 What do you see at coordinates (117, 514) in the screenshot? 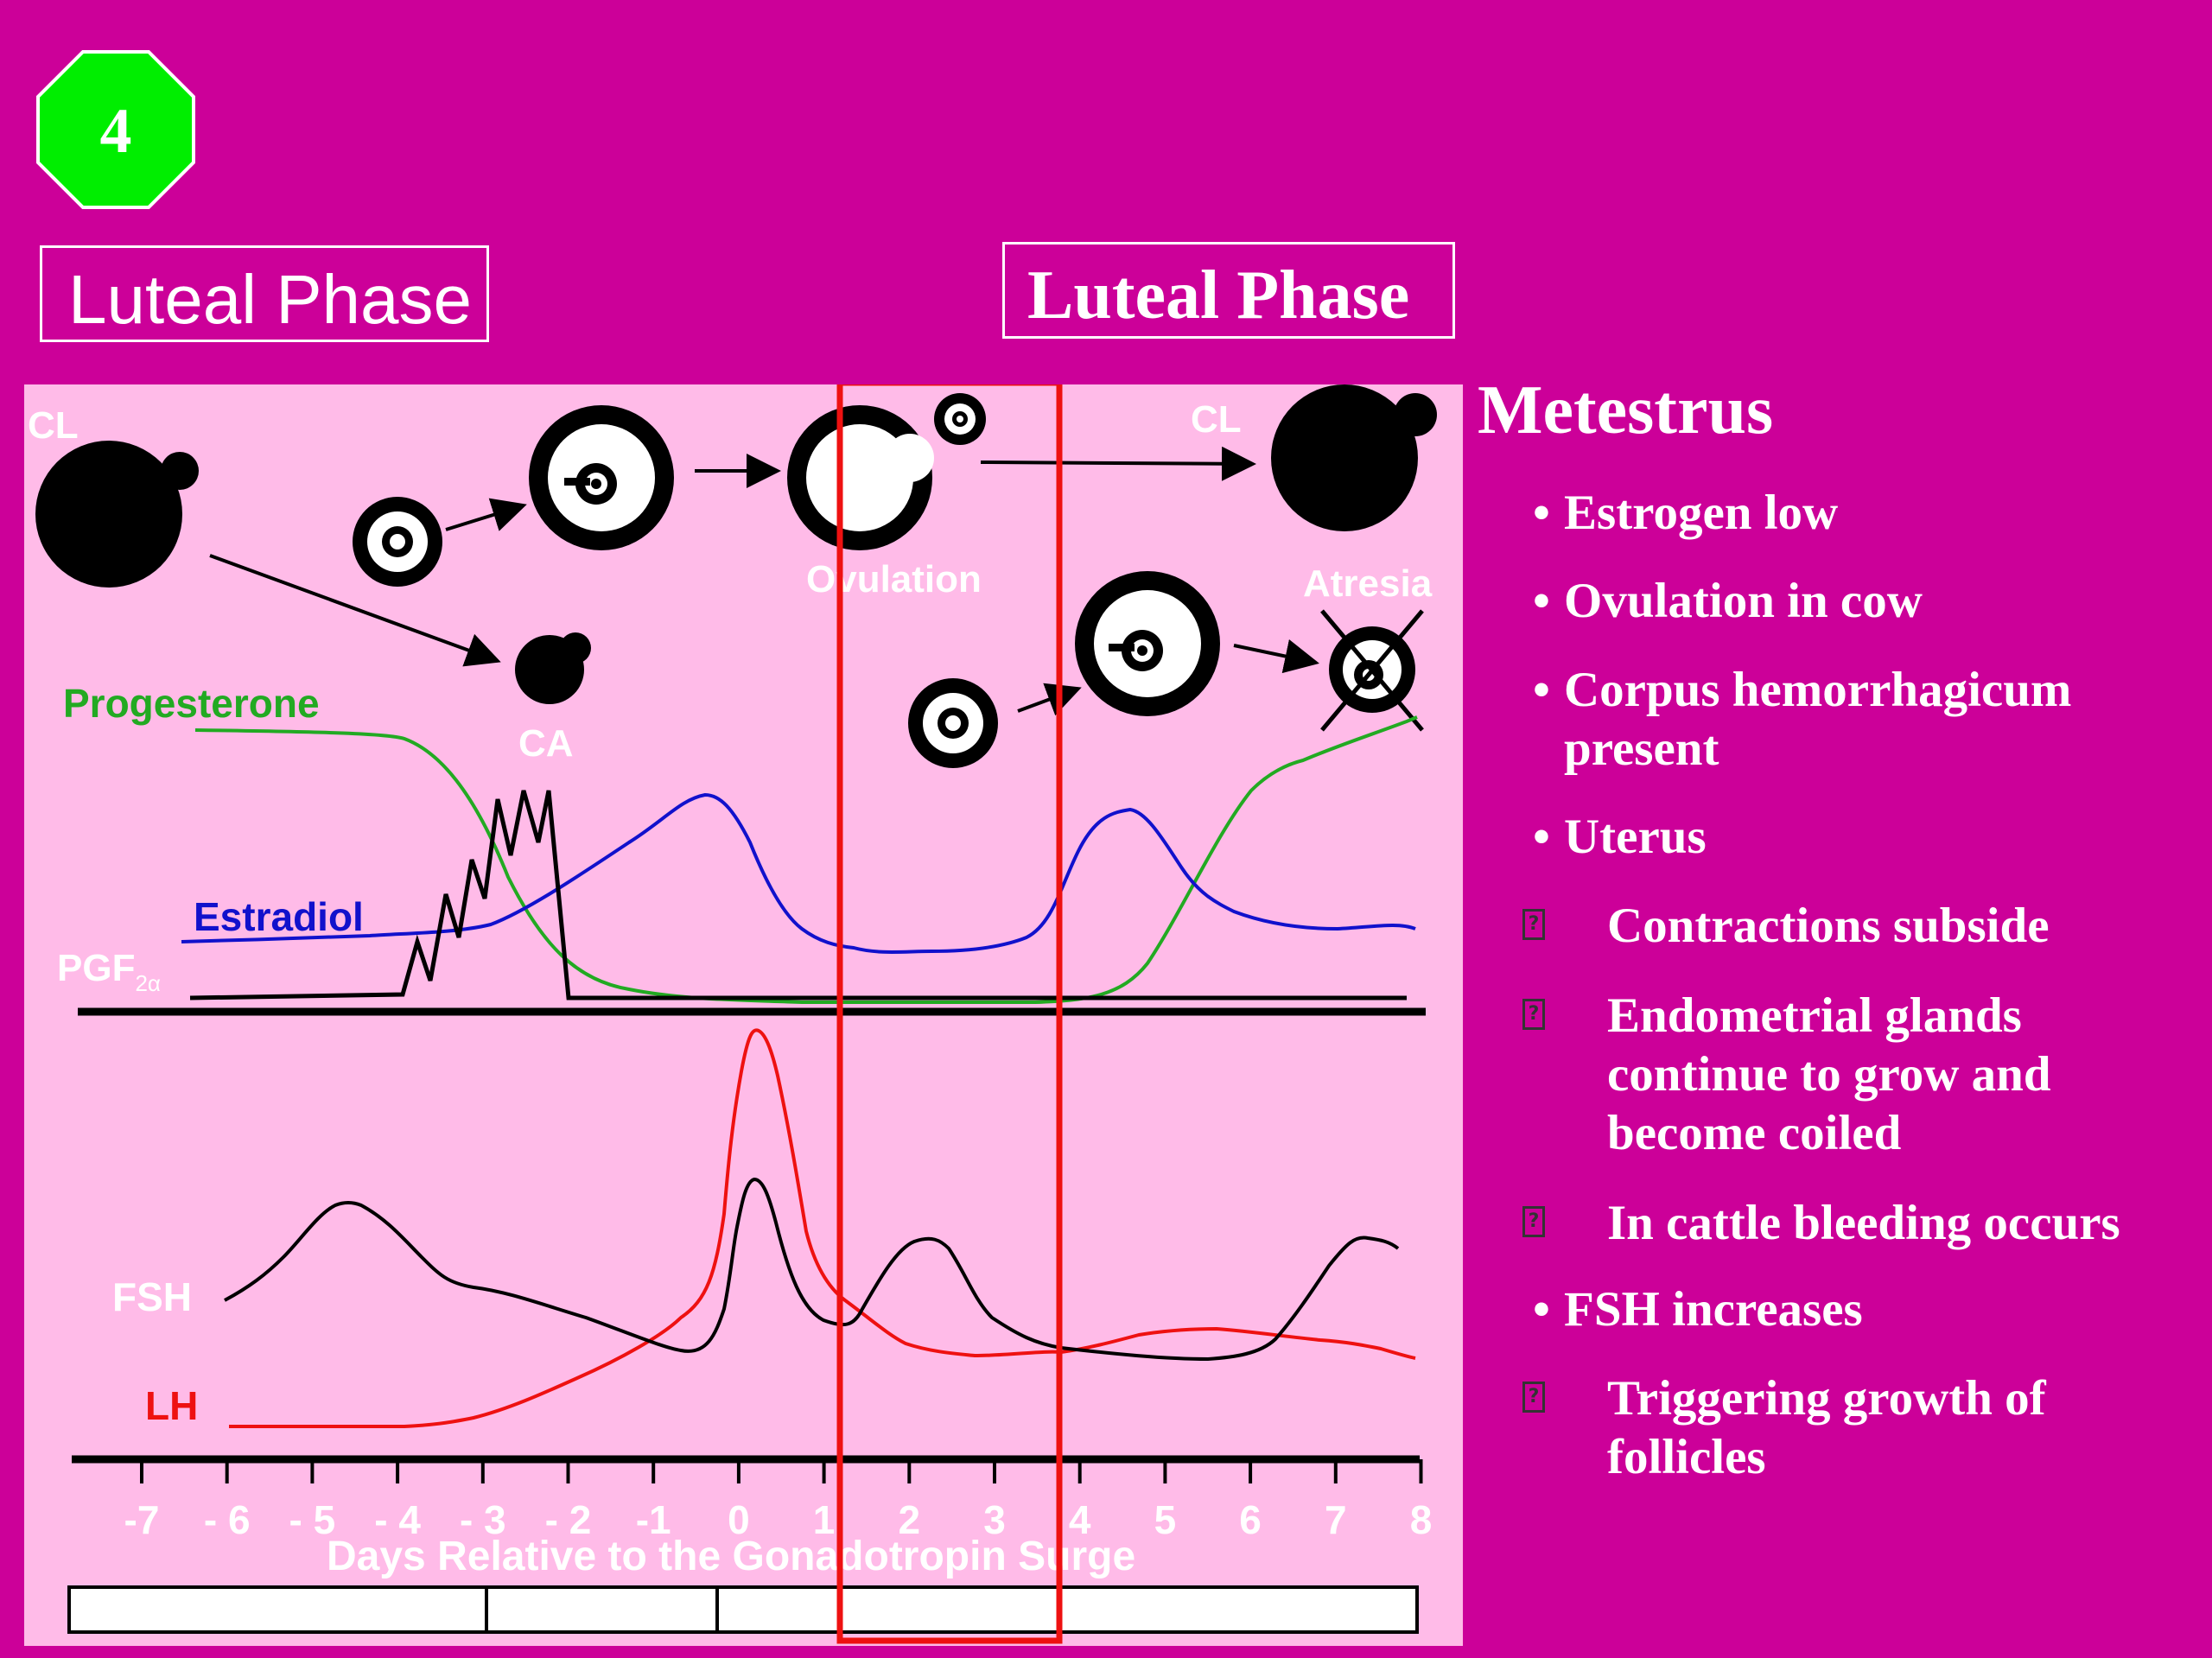
I see `corpus-luteum-left` at bounding box center [117, 514].